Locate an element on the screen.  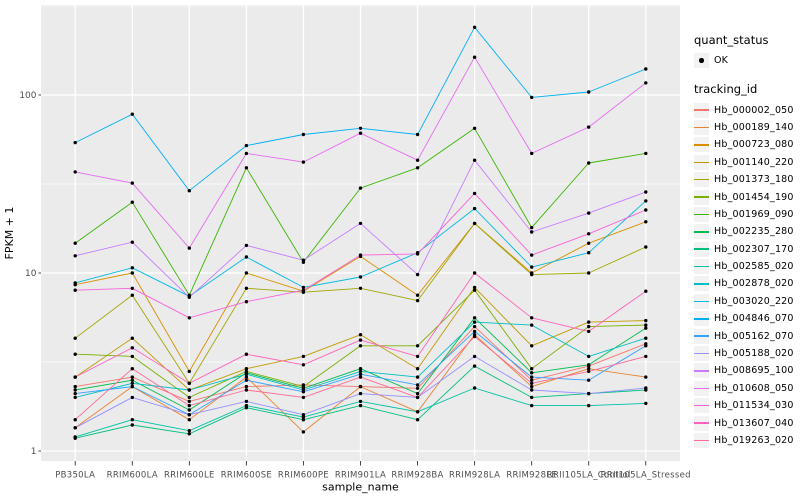
y-axis-title: FPKM + 1 is located at coordinates (9, 233).